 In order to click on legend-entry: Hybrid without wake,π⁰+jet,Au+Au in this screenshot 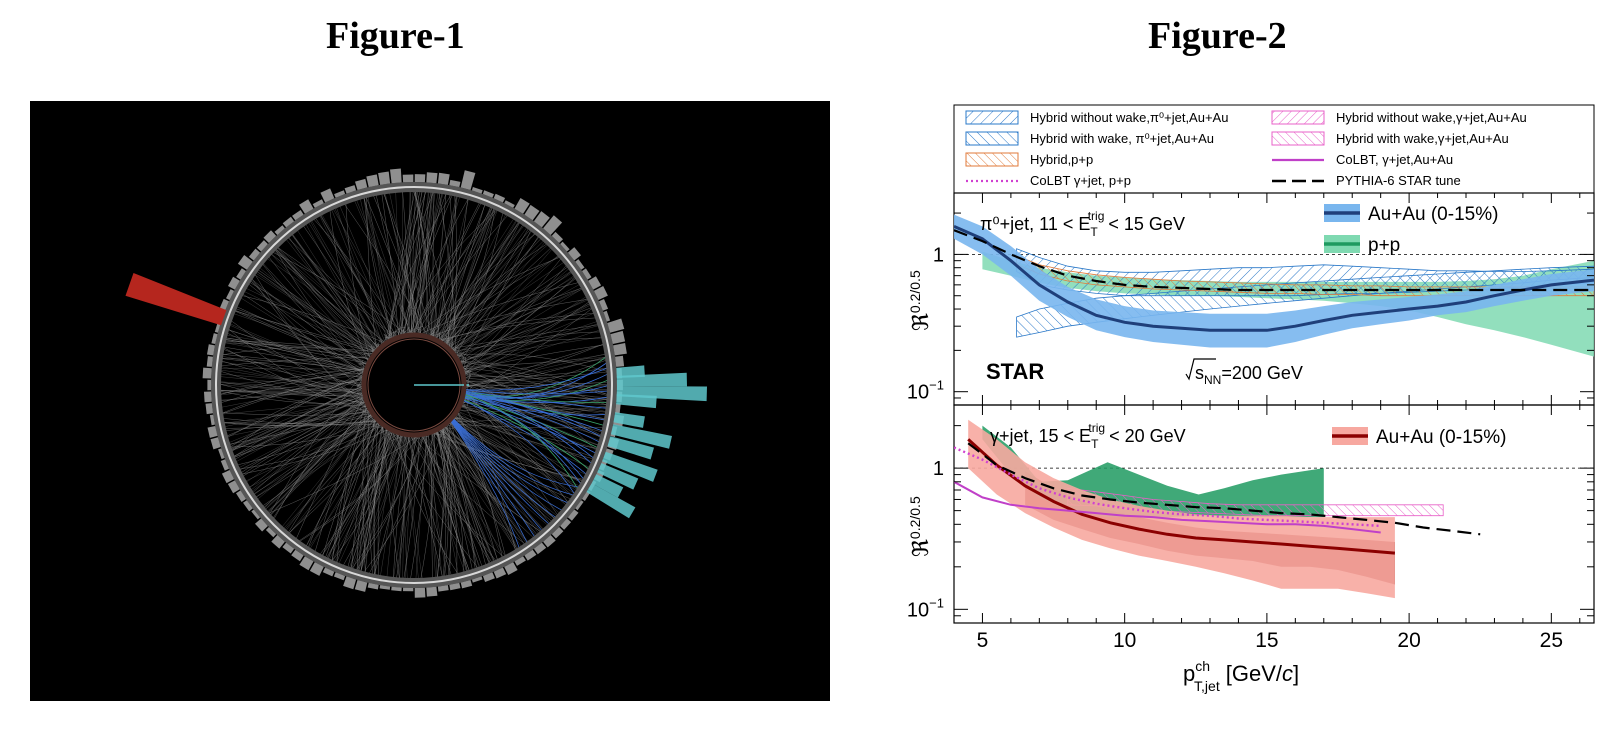, I will do `click(1096, 117)`.